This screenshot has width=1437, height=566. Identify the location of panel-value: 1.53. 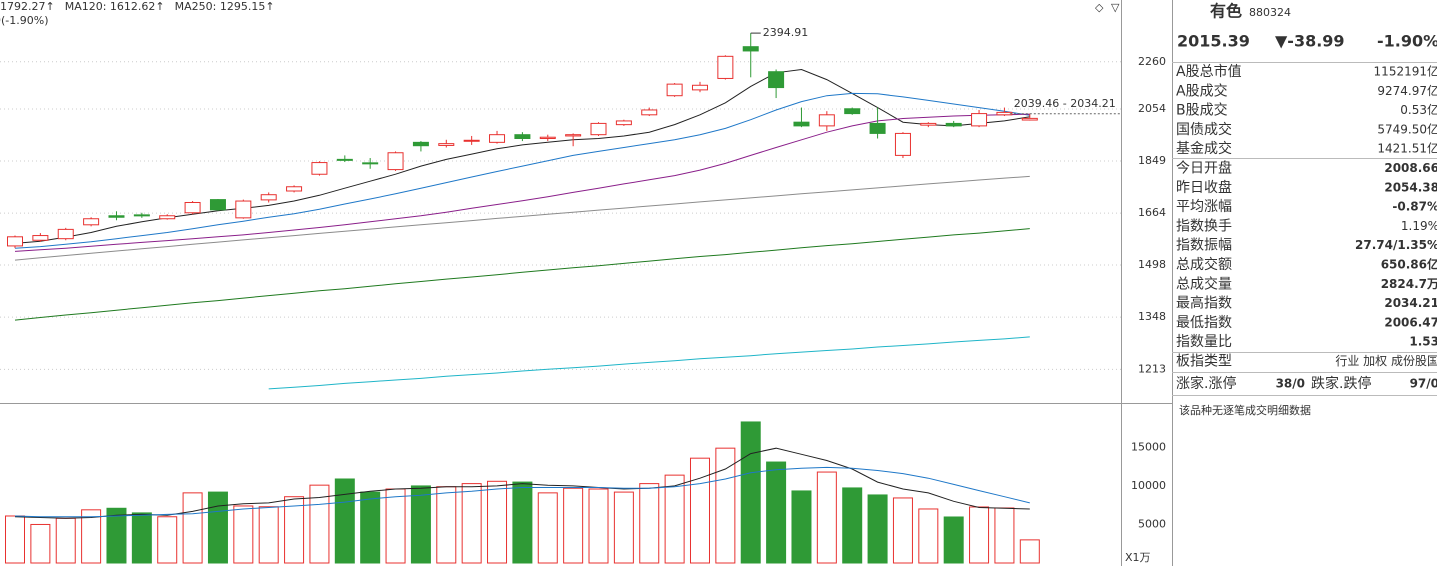
(1423, 342).